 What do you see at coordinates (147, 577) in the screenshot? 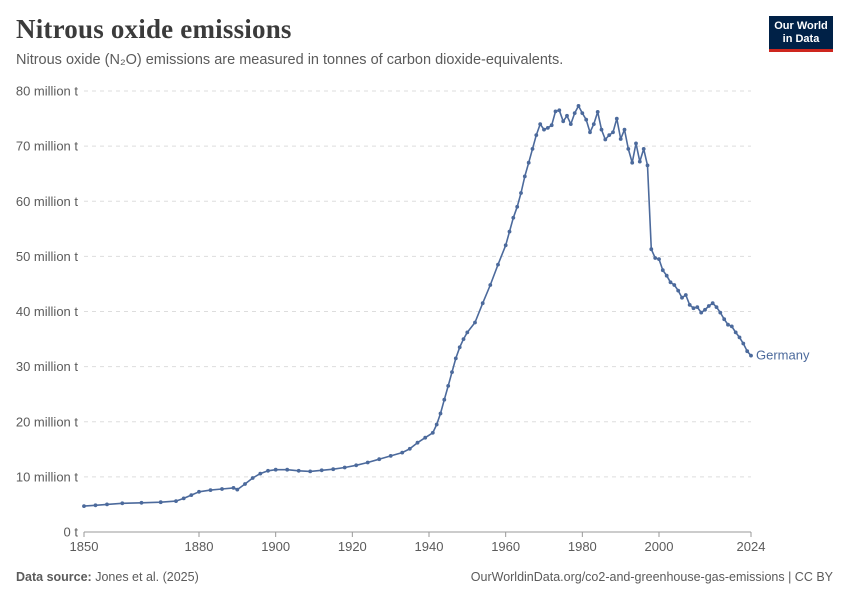
I see `source-text: Jones et al. (2025)` at bounding box center [147, 577].